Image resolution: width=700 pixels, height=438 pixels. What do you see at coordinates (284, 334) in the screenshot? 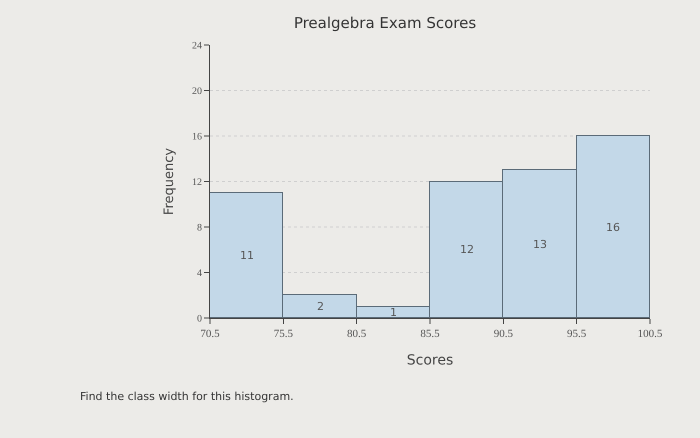
I see `x-tick-label: 75.5` at bounding box center [284, 334].